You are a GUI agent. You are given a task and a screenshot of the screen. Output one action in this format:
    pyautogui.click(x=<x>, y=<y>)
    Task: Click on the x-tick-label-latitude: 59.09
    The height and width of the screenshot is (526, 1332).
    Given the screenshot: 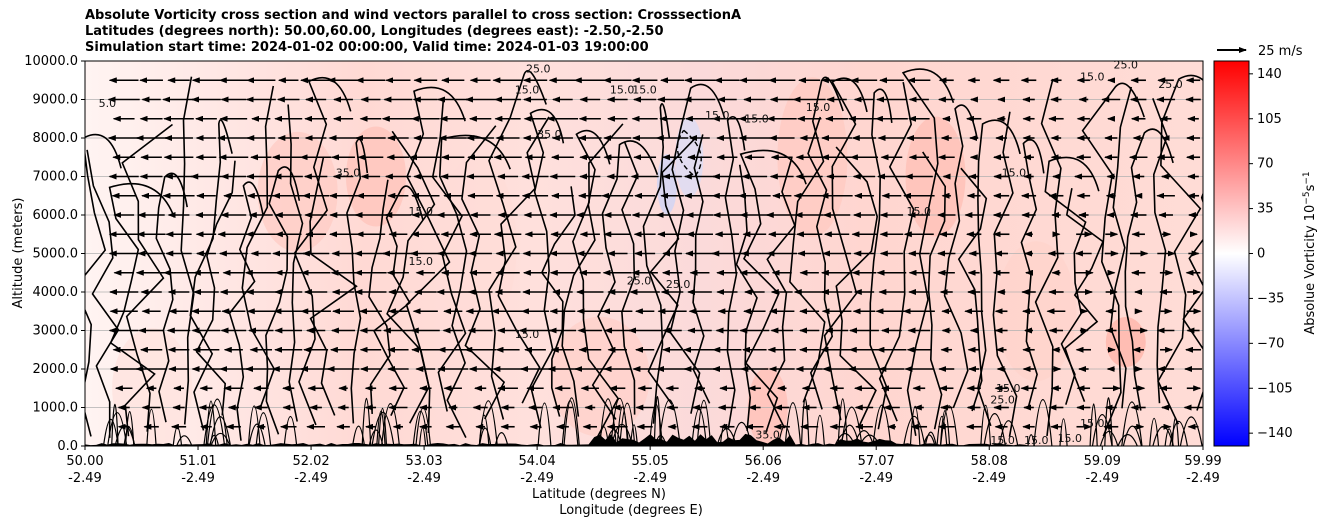 What is the action you would take?
    pyautogui.click(x=1102, y=461)
    